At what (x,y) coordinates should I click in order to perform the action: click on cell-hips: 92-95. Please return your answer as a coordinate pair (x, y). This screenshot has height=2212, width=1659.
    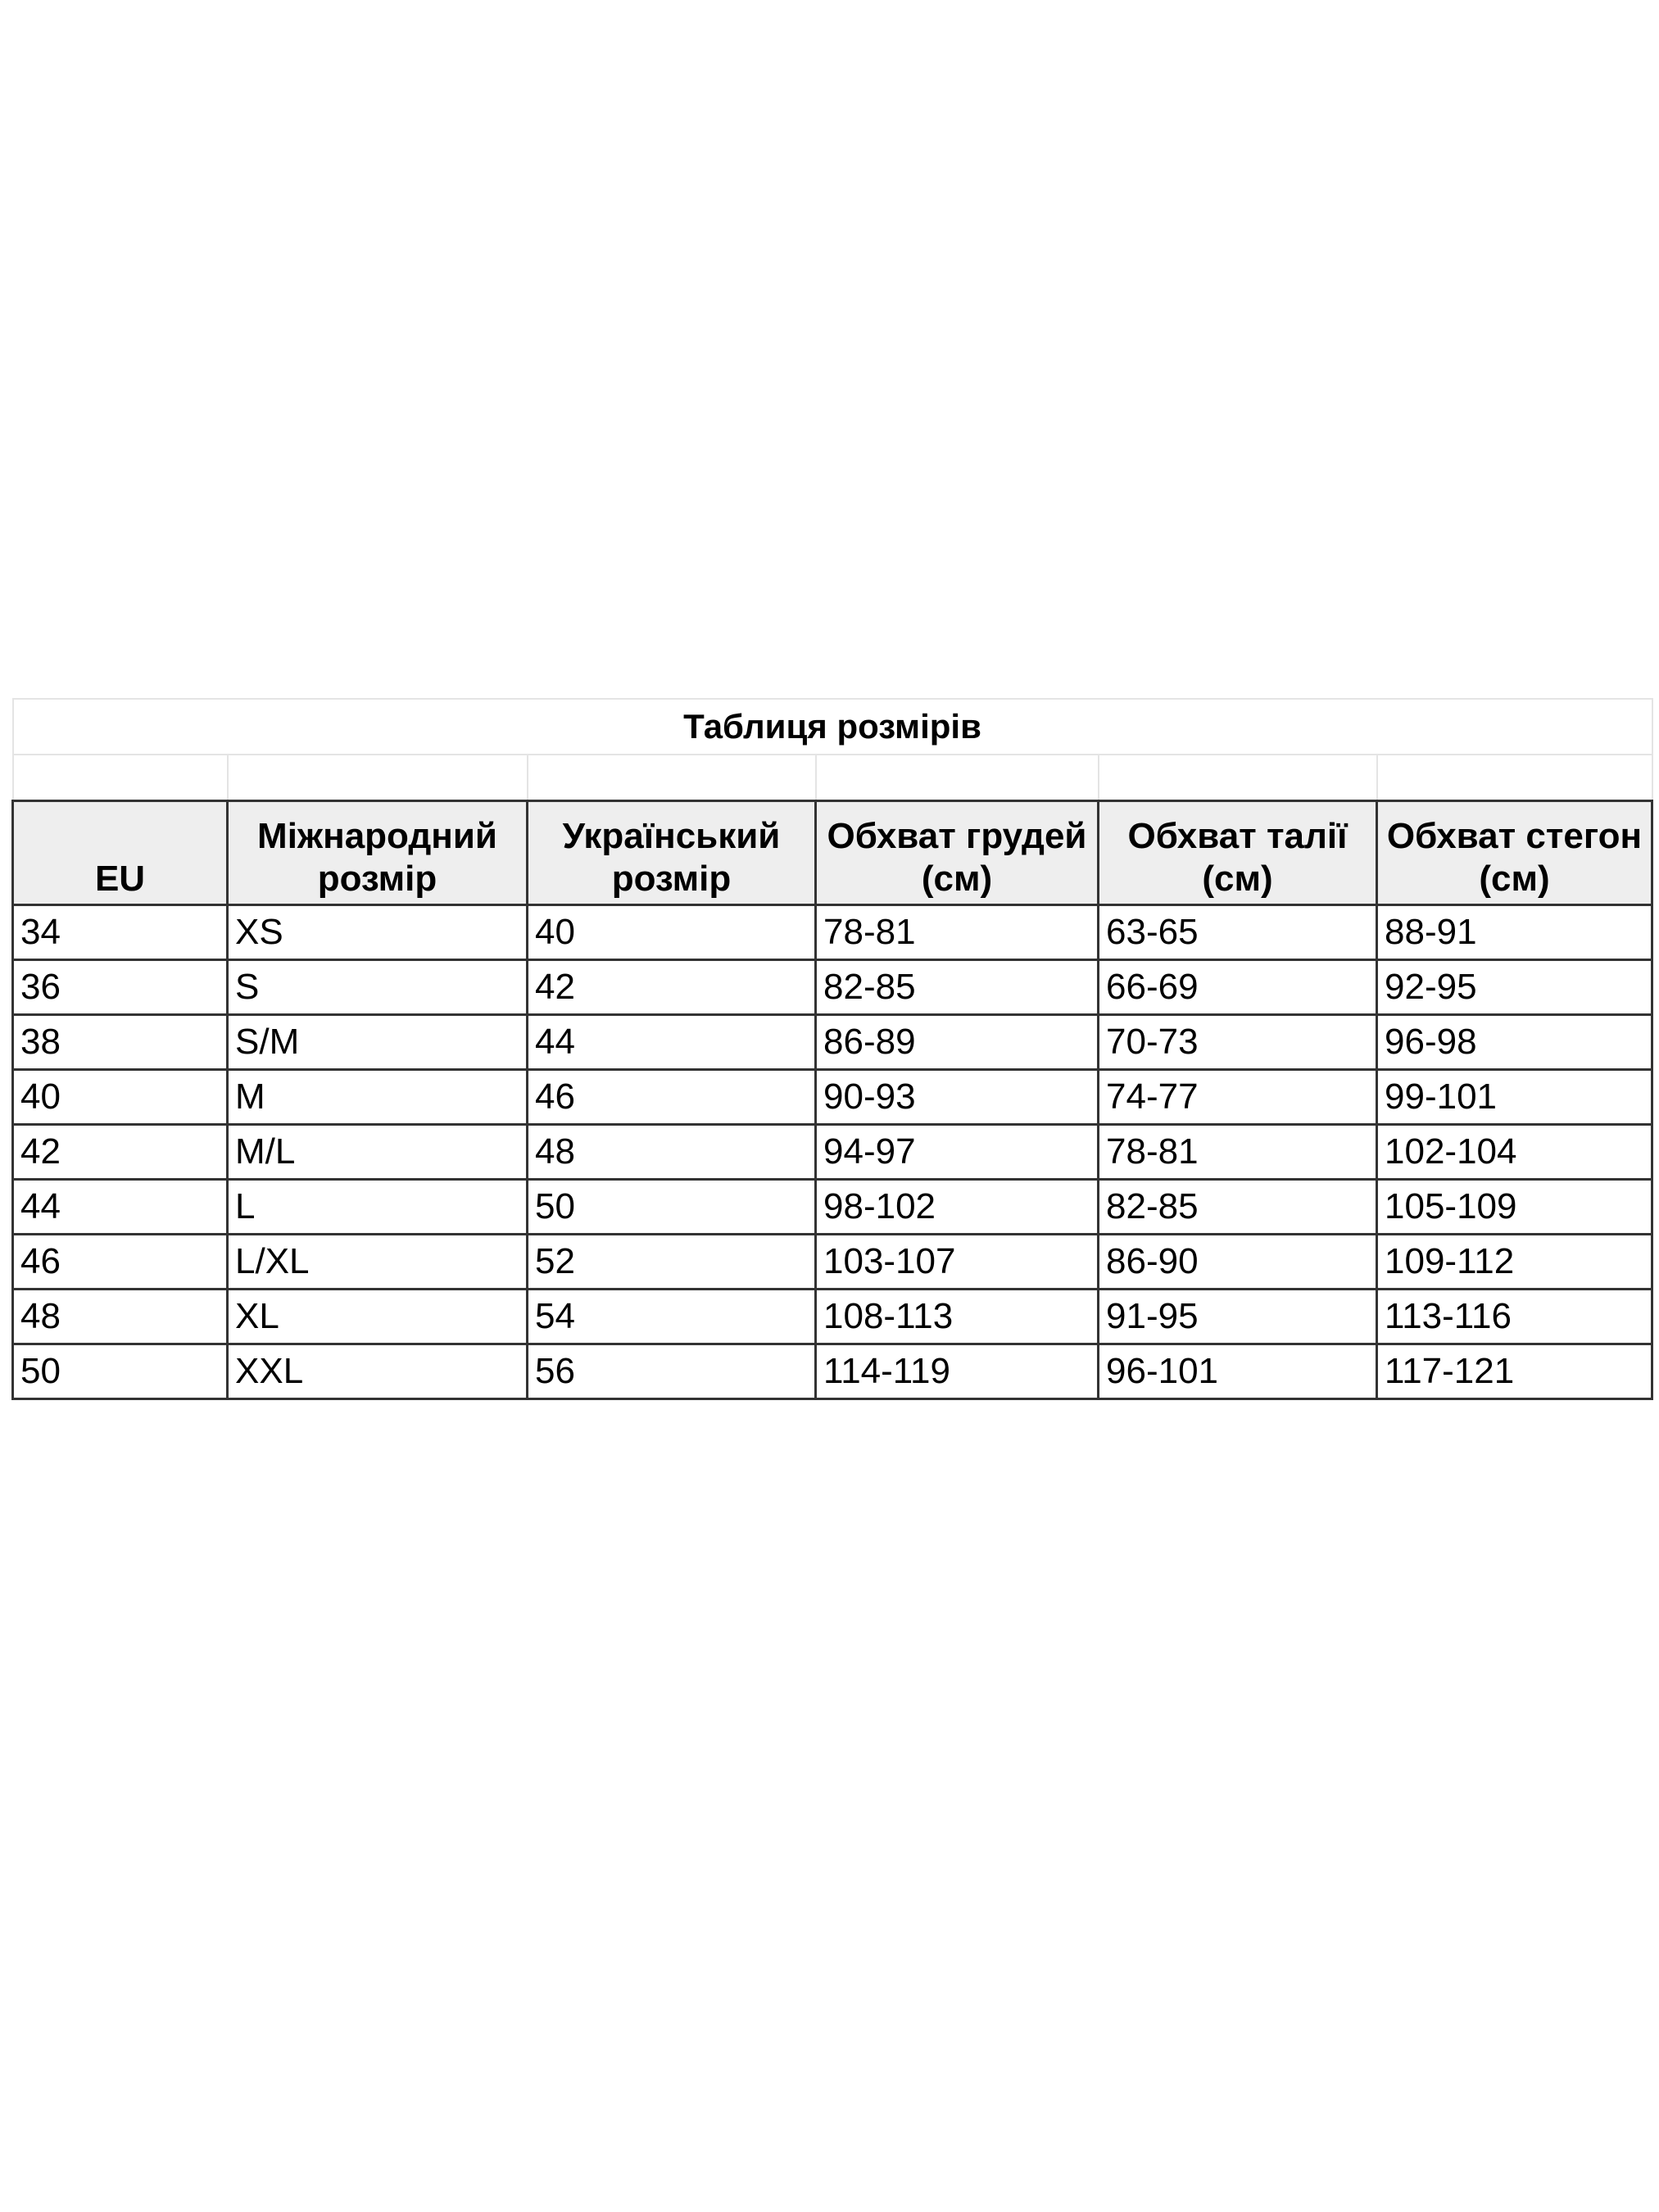
    Looking at the image, I should click on (1514, 987).